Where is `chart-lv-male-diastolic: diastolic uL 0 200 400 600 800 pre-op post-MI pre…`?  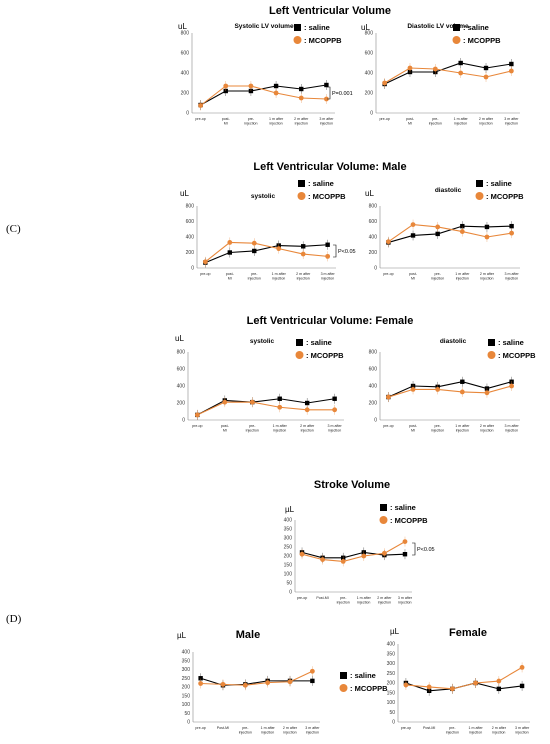 chart-lv-male-diastolic: diastolic uL 0 200 400 600 800 pre-op post-MI pre… is located at coordinates (444, 230).